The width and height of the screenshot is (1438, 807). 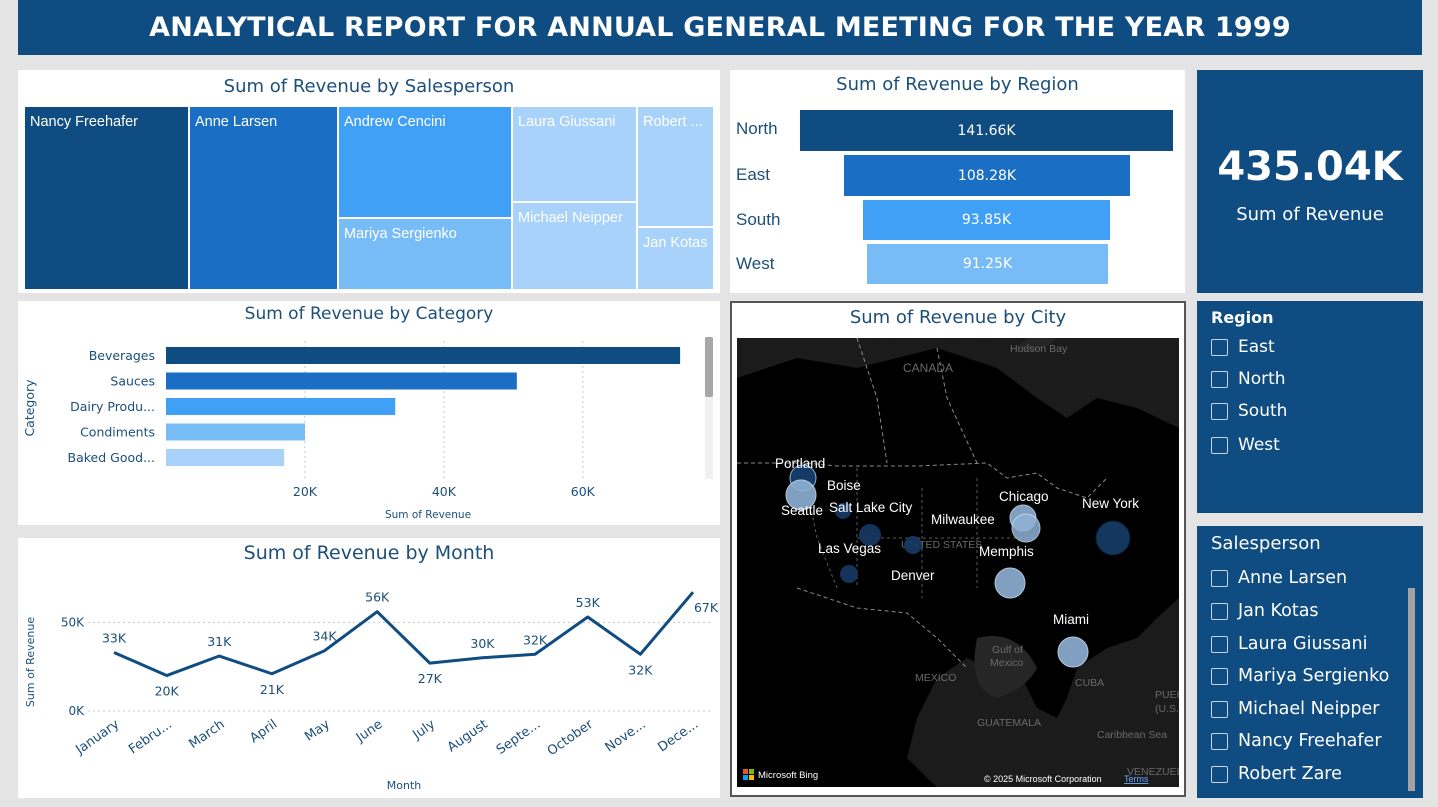 What do you see at coordinates (404, 785) in the screenshot?
I see `month-x-axis-title: Month` at bounding box center [404, 785].